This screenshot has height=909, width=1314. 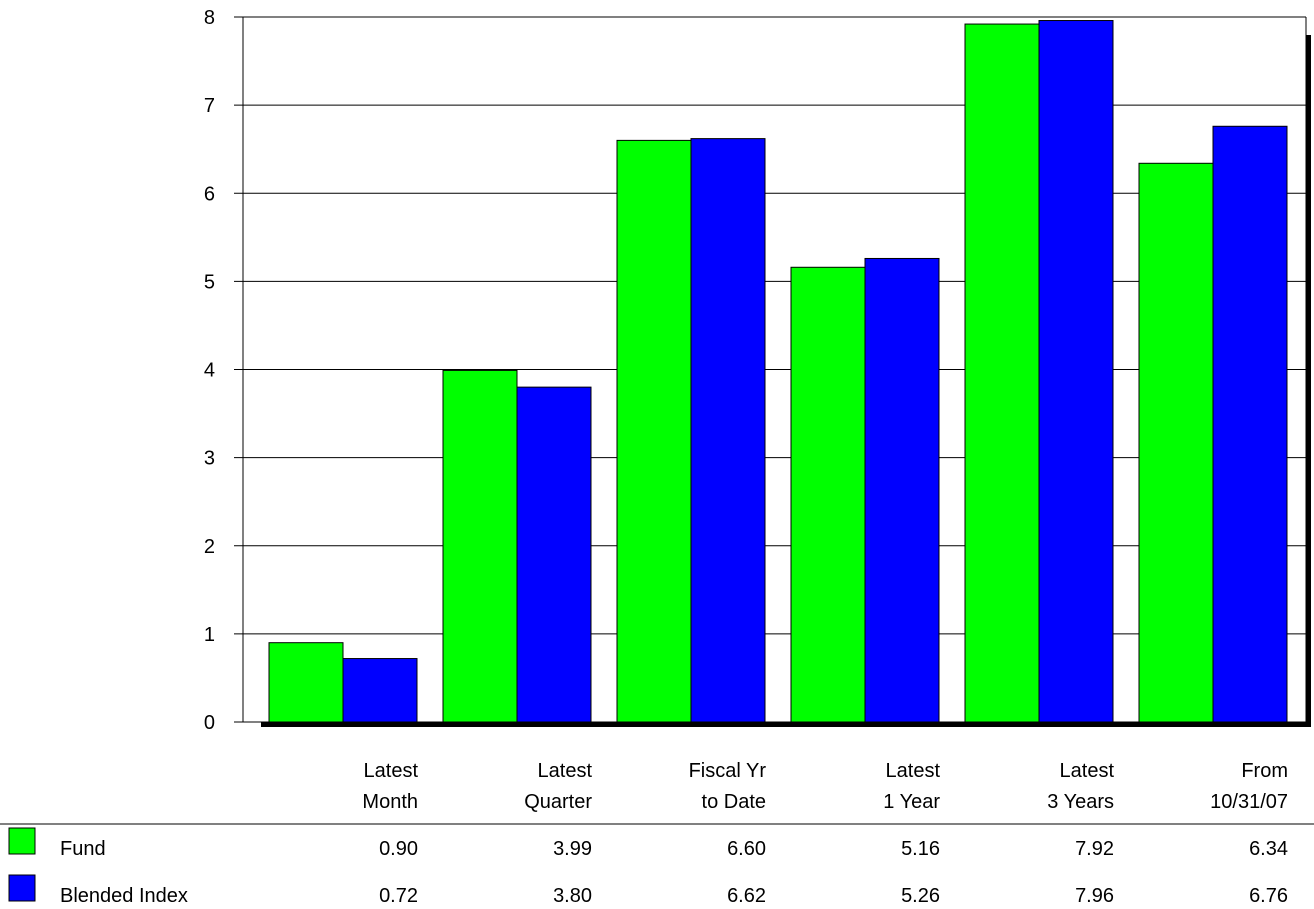 I want to click on legend-swatch-blended-index, so click(x=22, y=888).